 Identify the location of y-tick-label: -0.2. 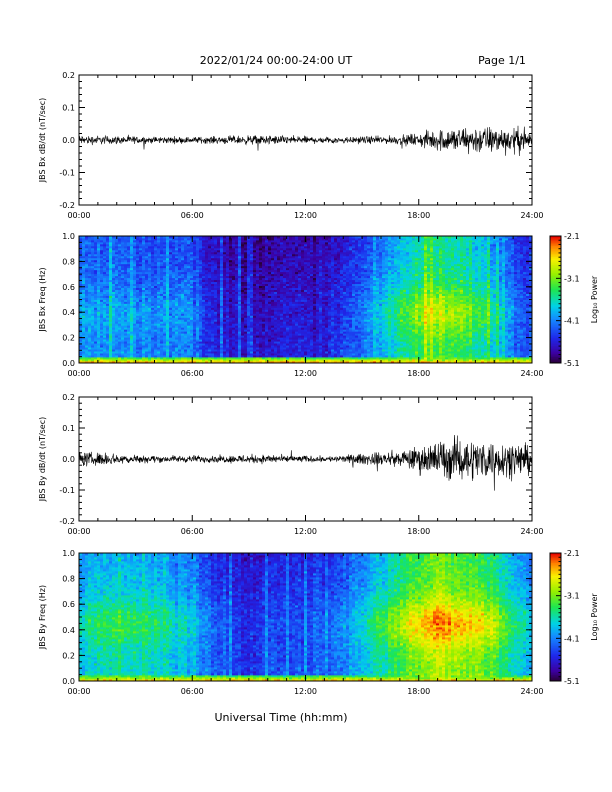
(67, 205).